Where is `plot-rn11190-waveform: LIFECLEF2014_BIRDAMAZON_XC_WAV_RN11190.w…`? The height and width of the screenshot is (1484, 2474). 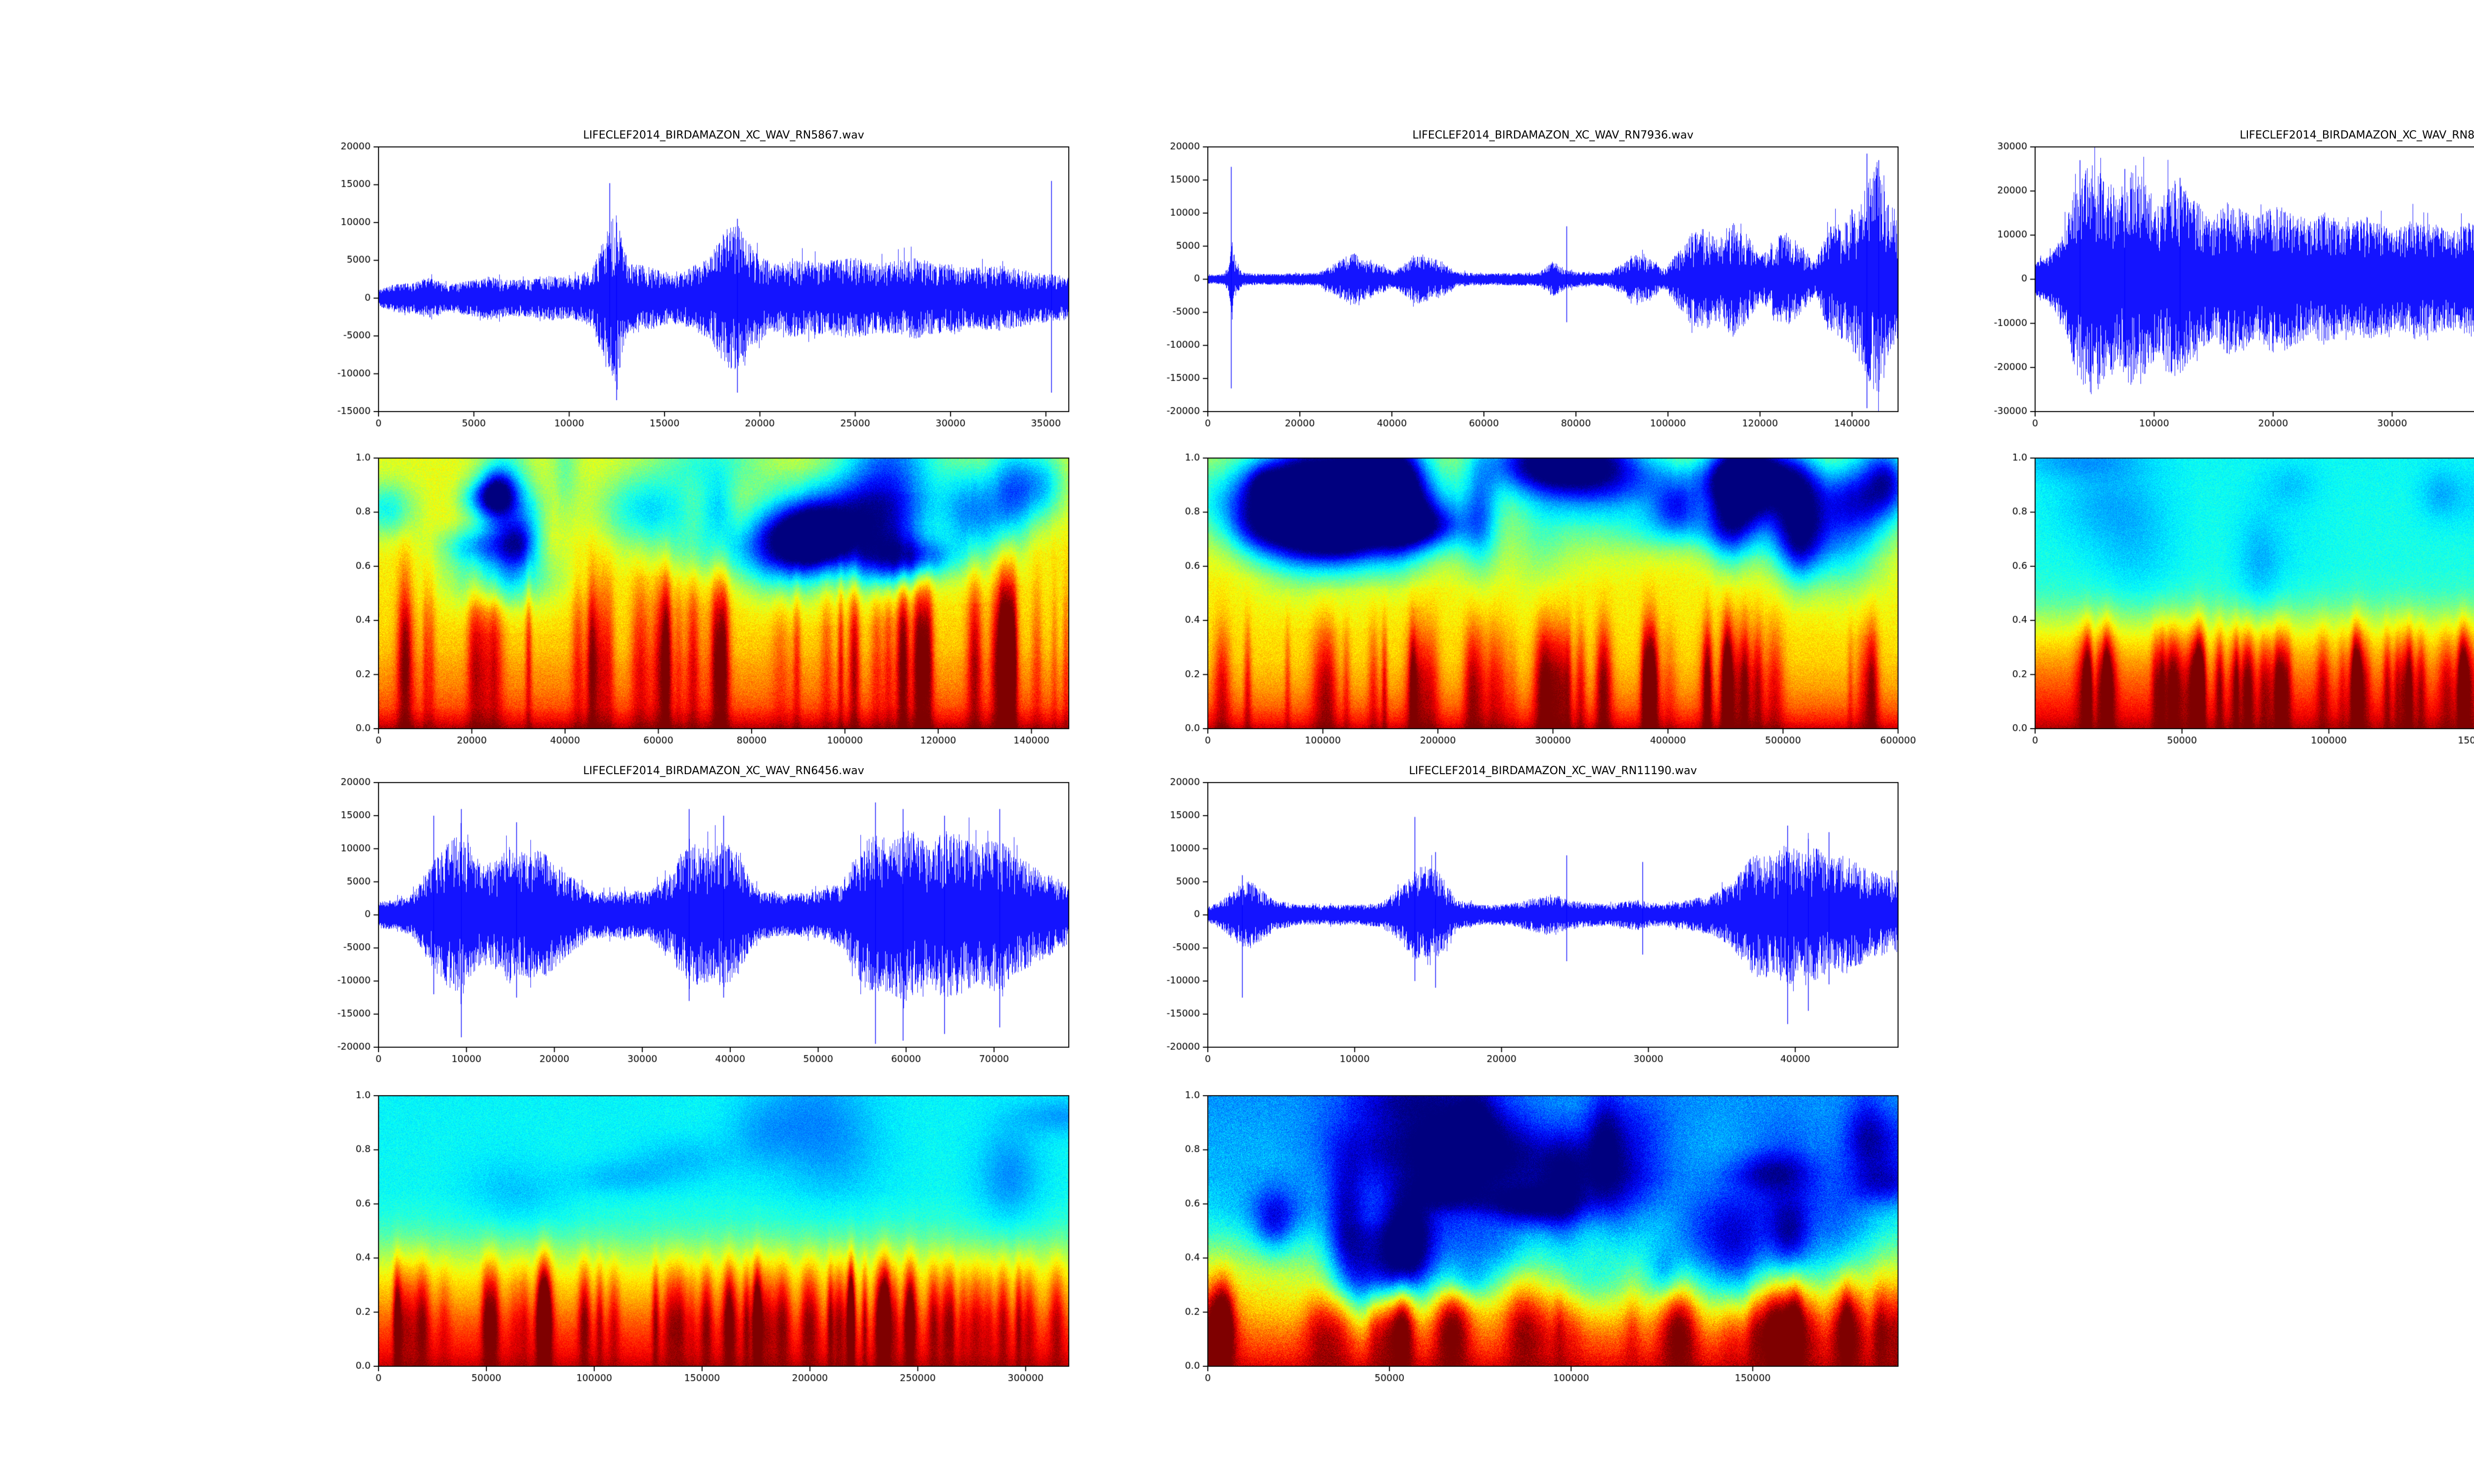
plot-rn11190-waveform: LIFECLEF2014_BIRDAMAZON_XC_WAV_RN11190.w… is located at coordinates (1533, 917).